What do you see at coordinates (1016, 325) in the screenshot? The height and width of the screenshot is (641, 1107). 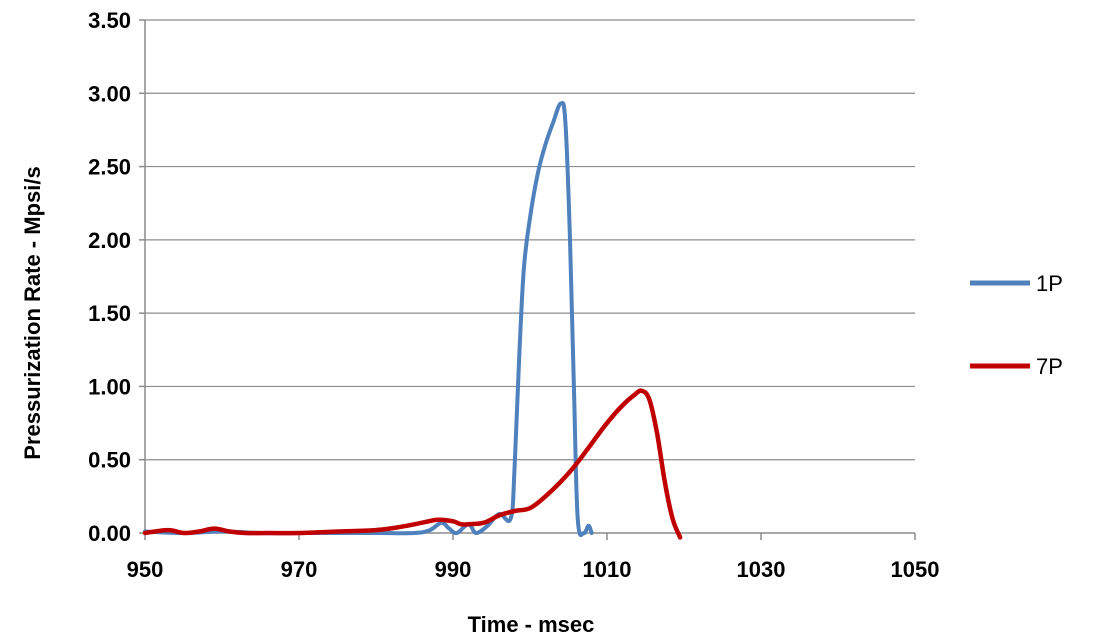 I see `legend: 1P 7P` at bounding box center [1016, 325].